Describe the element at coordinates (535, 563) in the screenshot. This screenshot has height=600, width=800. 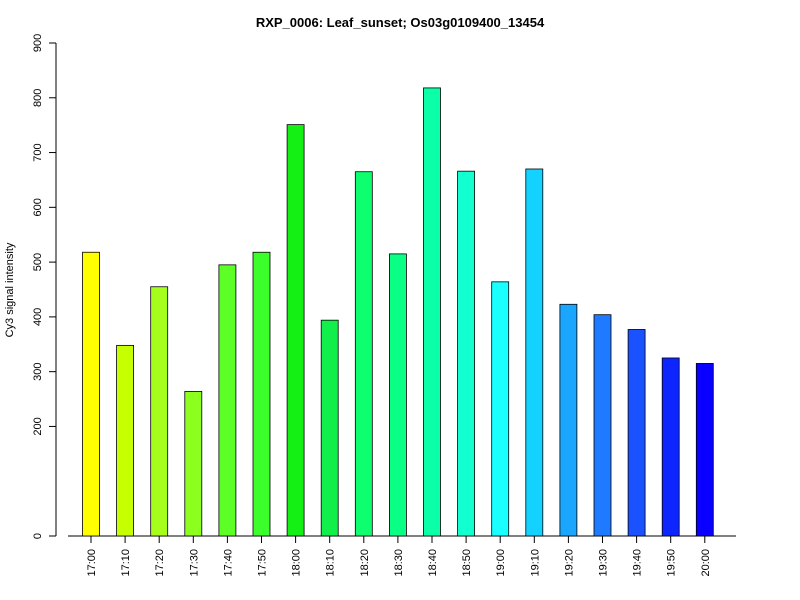
I see `x-tick-label: 19:10` at that location.